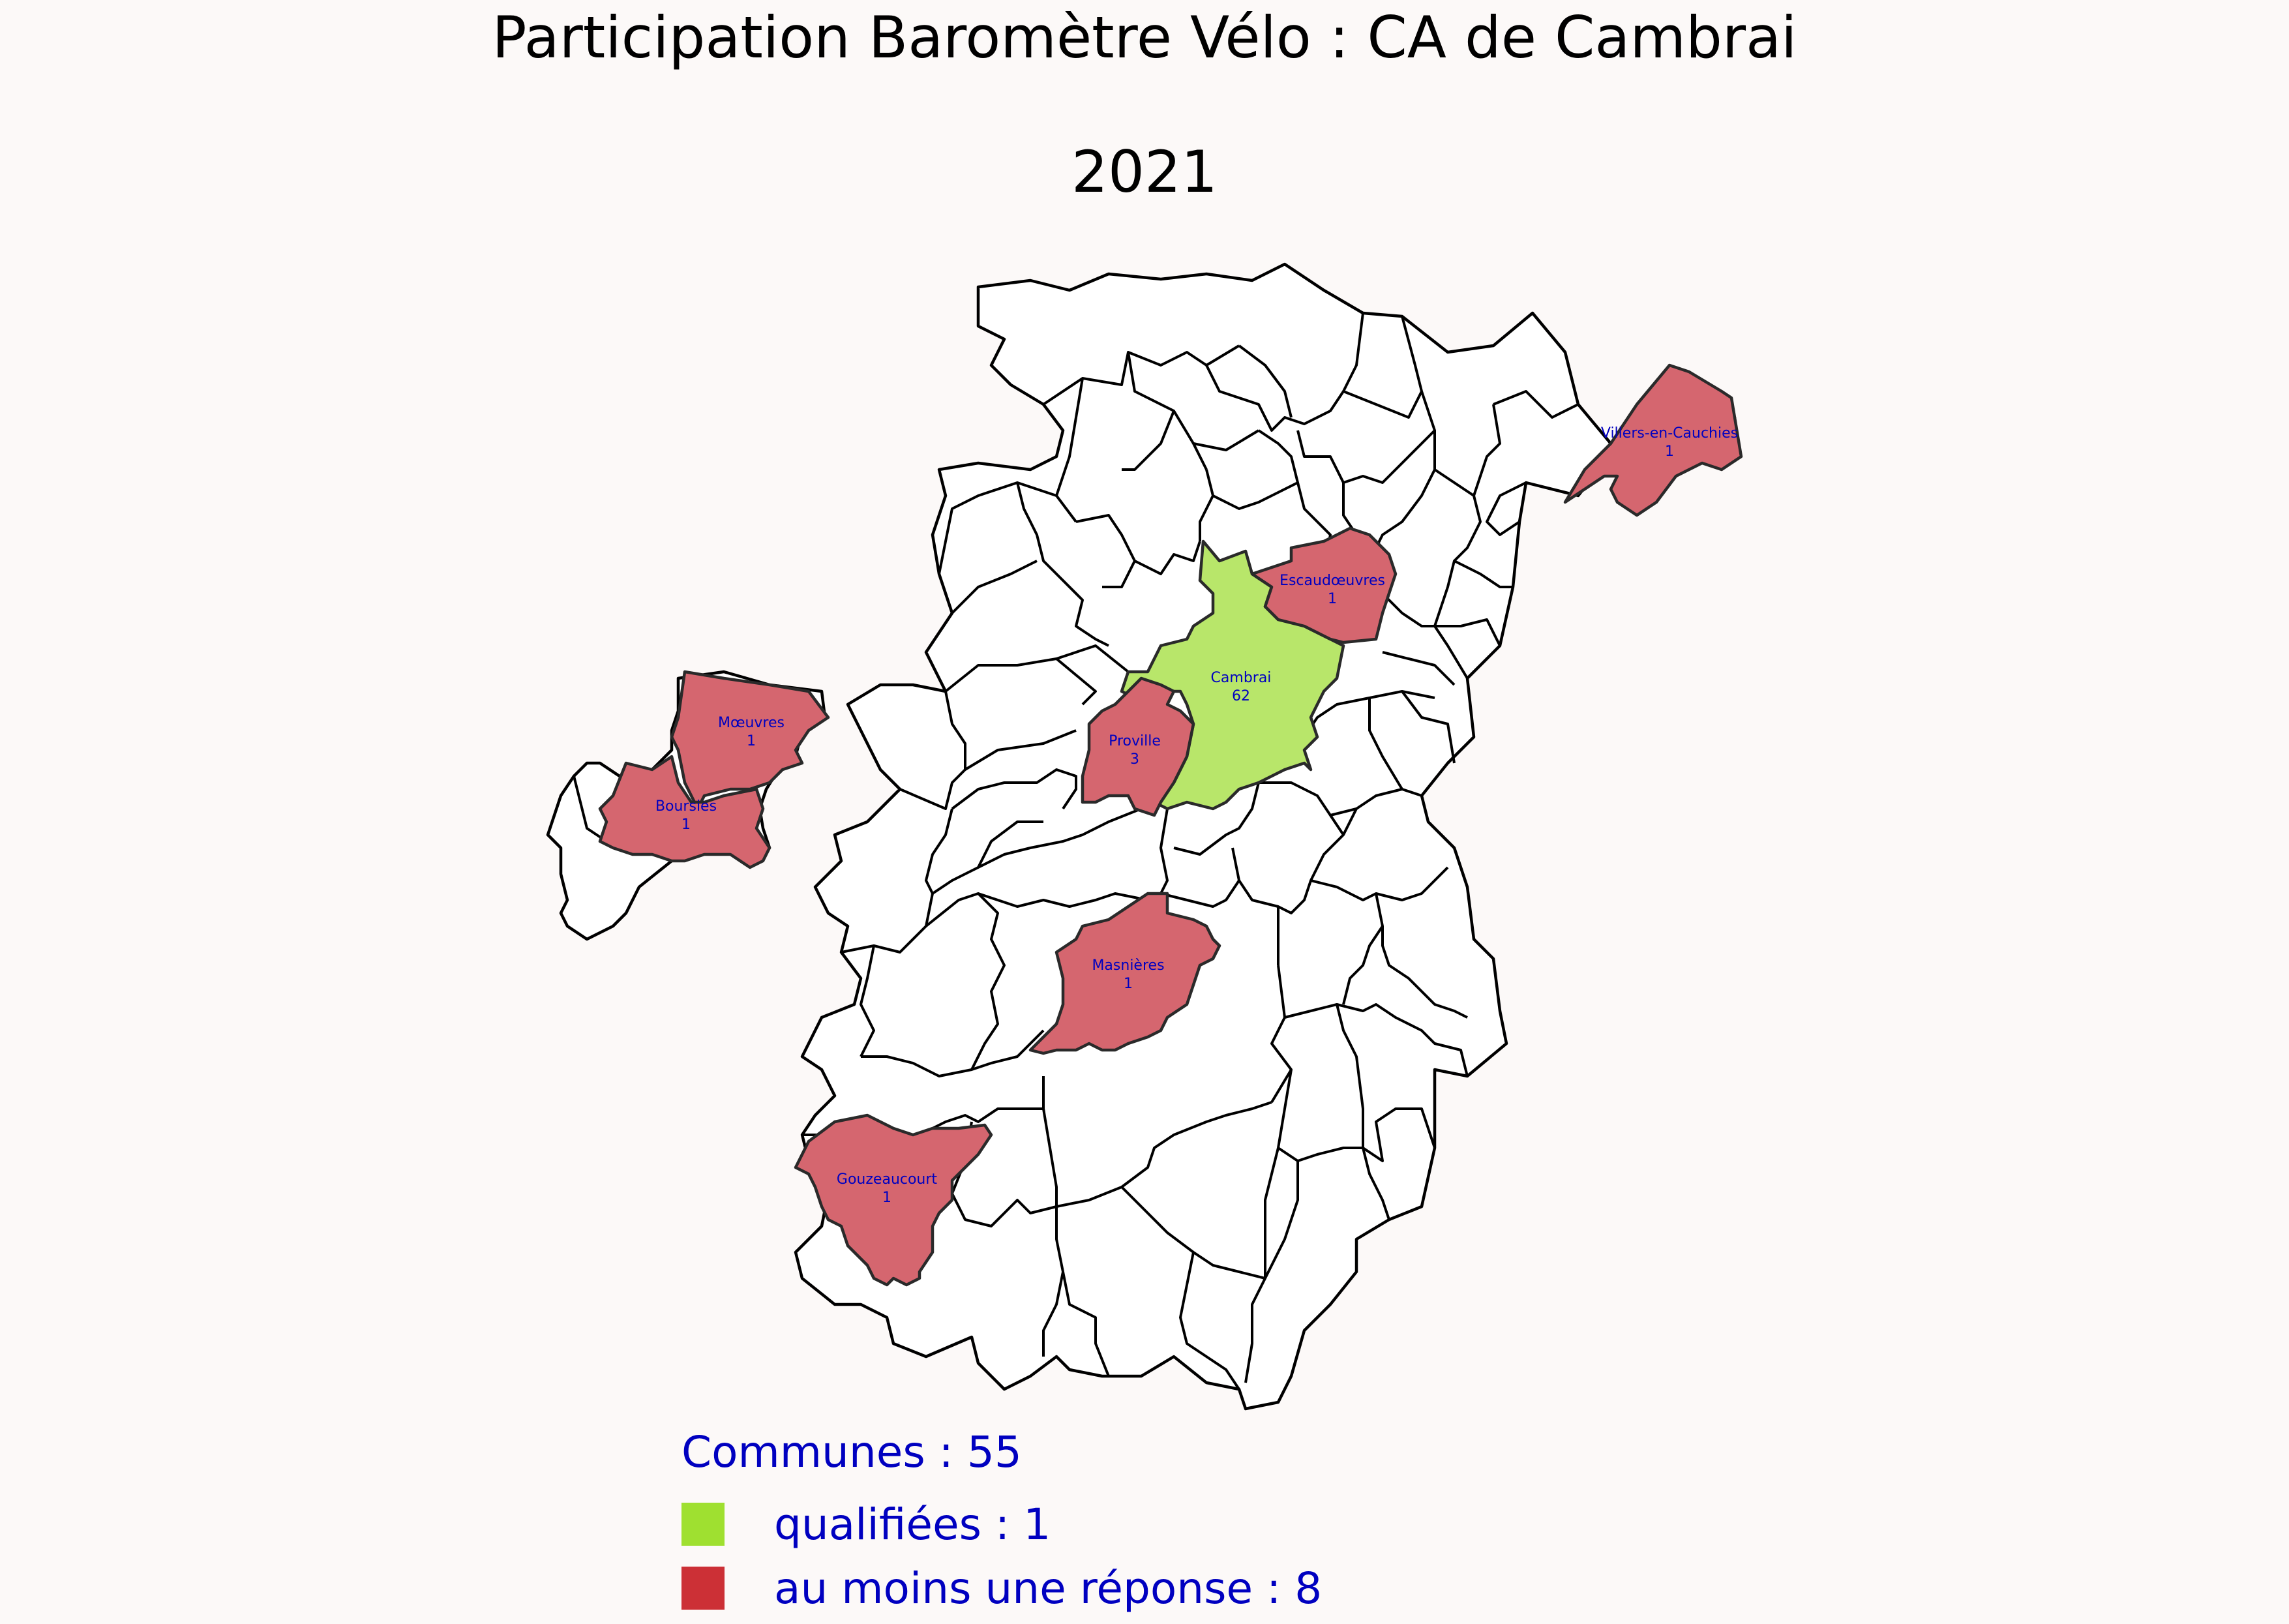 This screenshot has width=2289, height=1624. I want to click on legend-item-response: au moins une réponse : 8, so click(1001, 1588).